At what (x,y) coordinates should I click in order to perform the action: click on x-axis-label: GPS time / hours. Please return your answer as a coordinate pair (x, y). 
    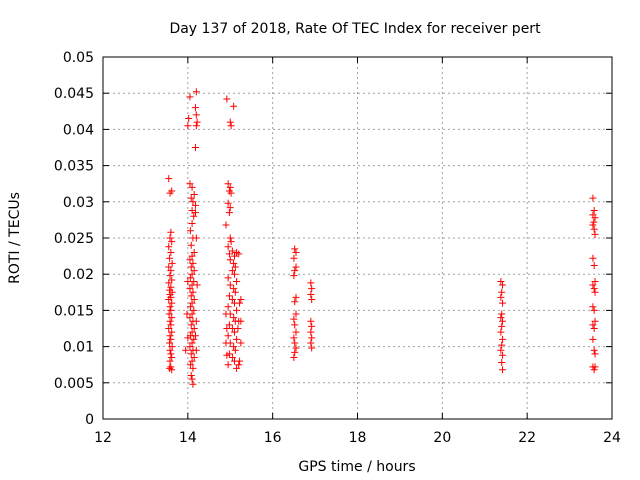
    Looking at the image, I should click on (356, 467).